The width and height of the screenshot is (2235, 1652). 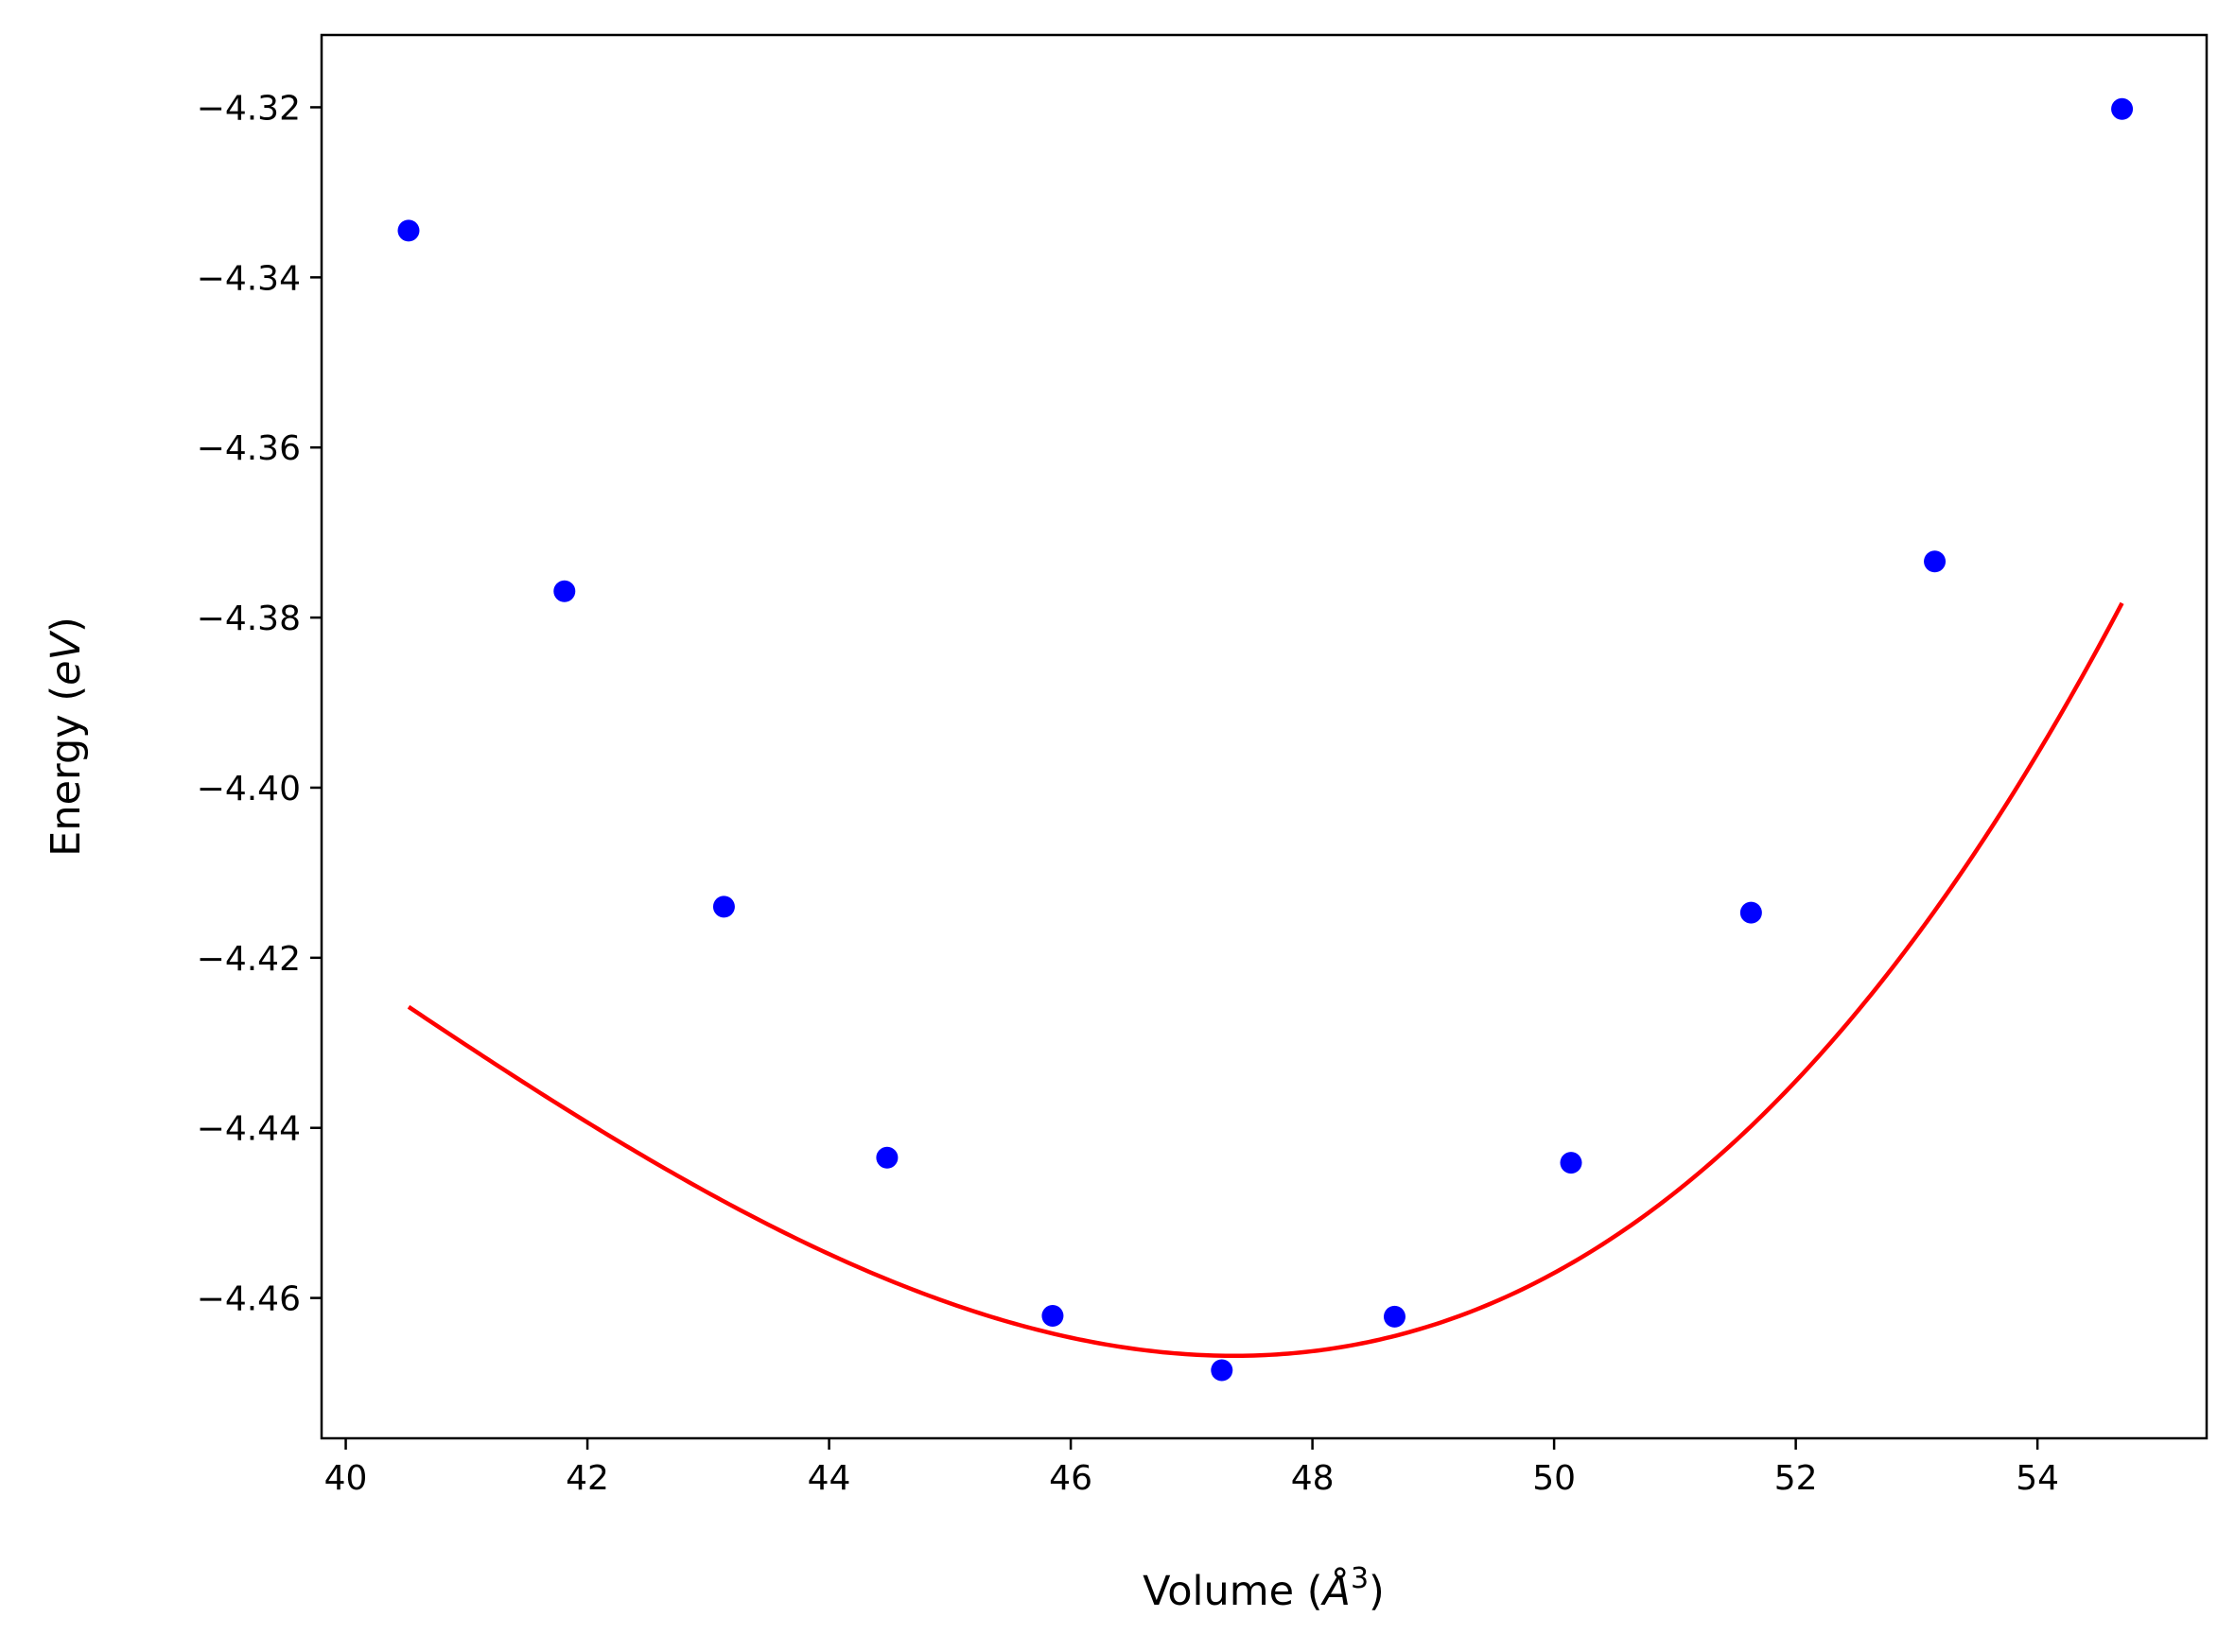 I want to click on y-axis-label-prefix: Energy (, so click(x=66, y=772).